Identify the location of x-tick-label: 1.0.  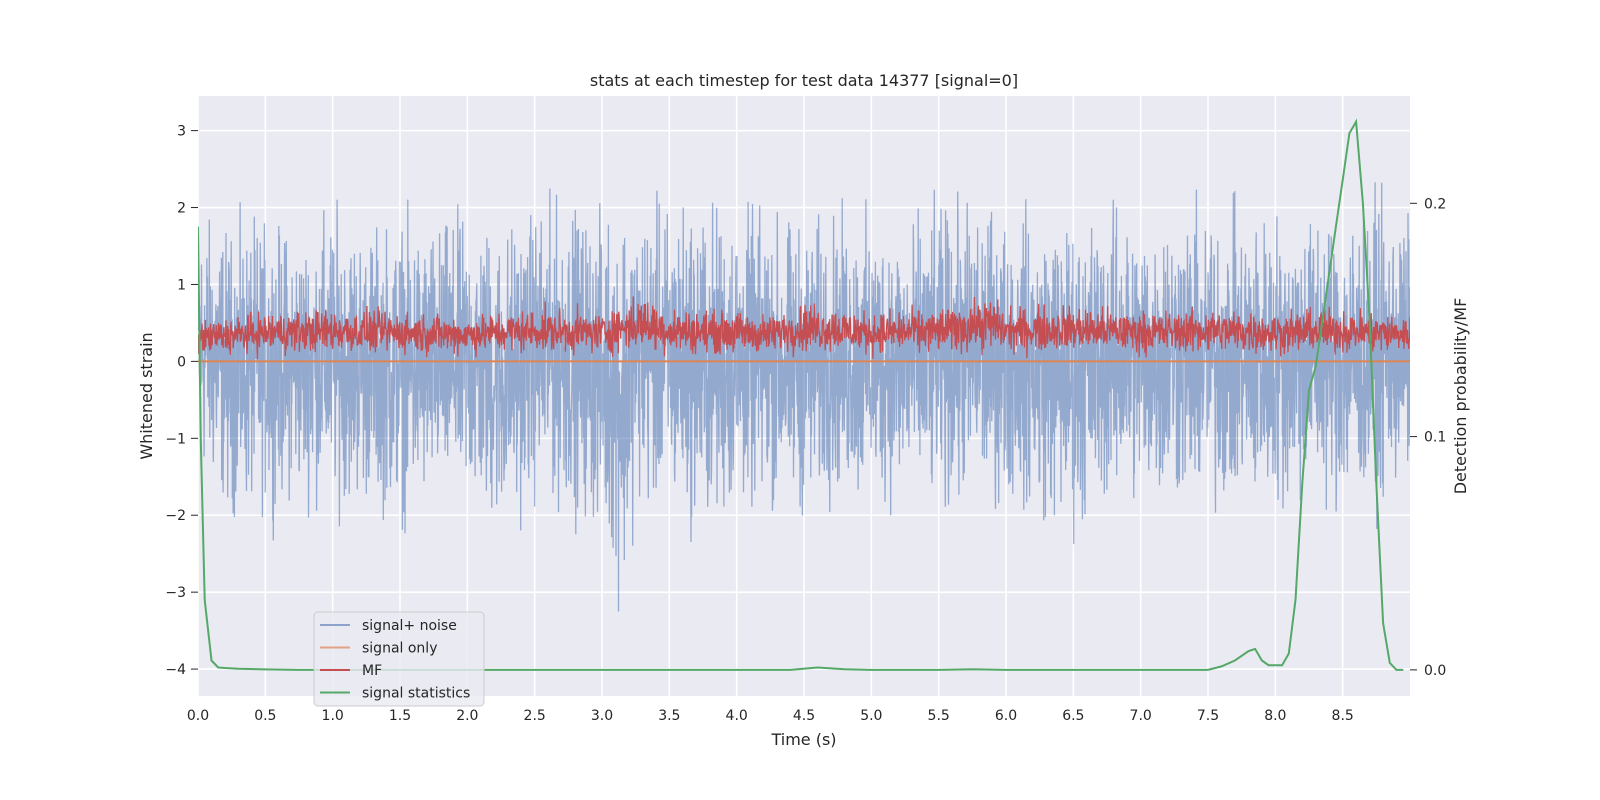
(333, 716).